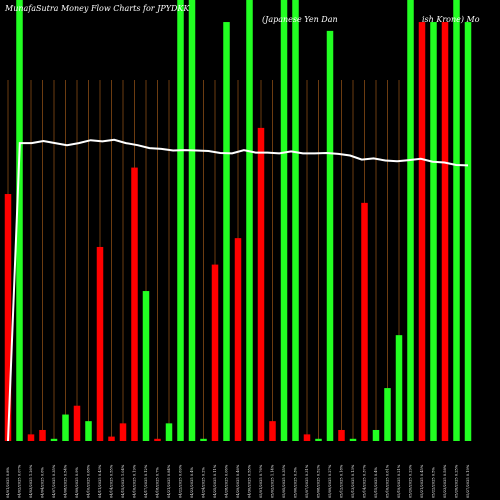 The height and width of the screenshot is (500, 500). I want to click on date-label: 04/21/2025 0.84%, so click(169, 481).